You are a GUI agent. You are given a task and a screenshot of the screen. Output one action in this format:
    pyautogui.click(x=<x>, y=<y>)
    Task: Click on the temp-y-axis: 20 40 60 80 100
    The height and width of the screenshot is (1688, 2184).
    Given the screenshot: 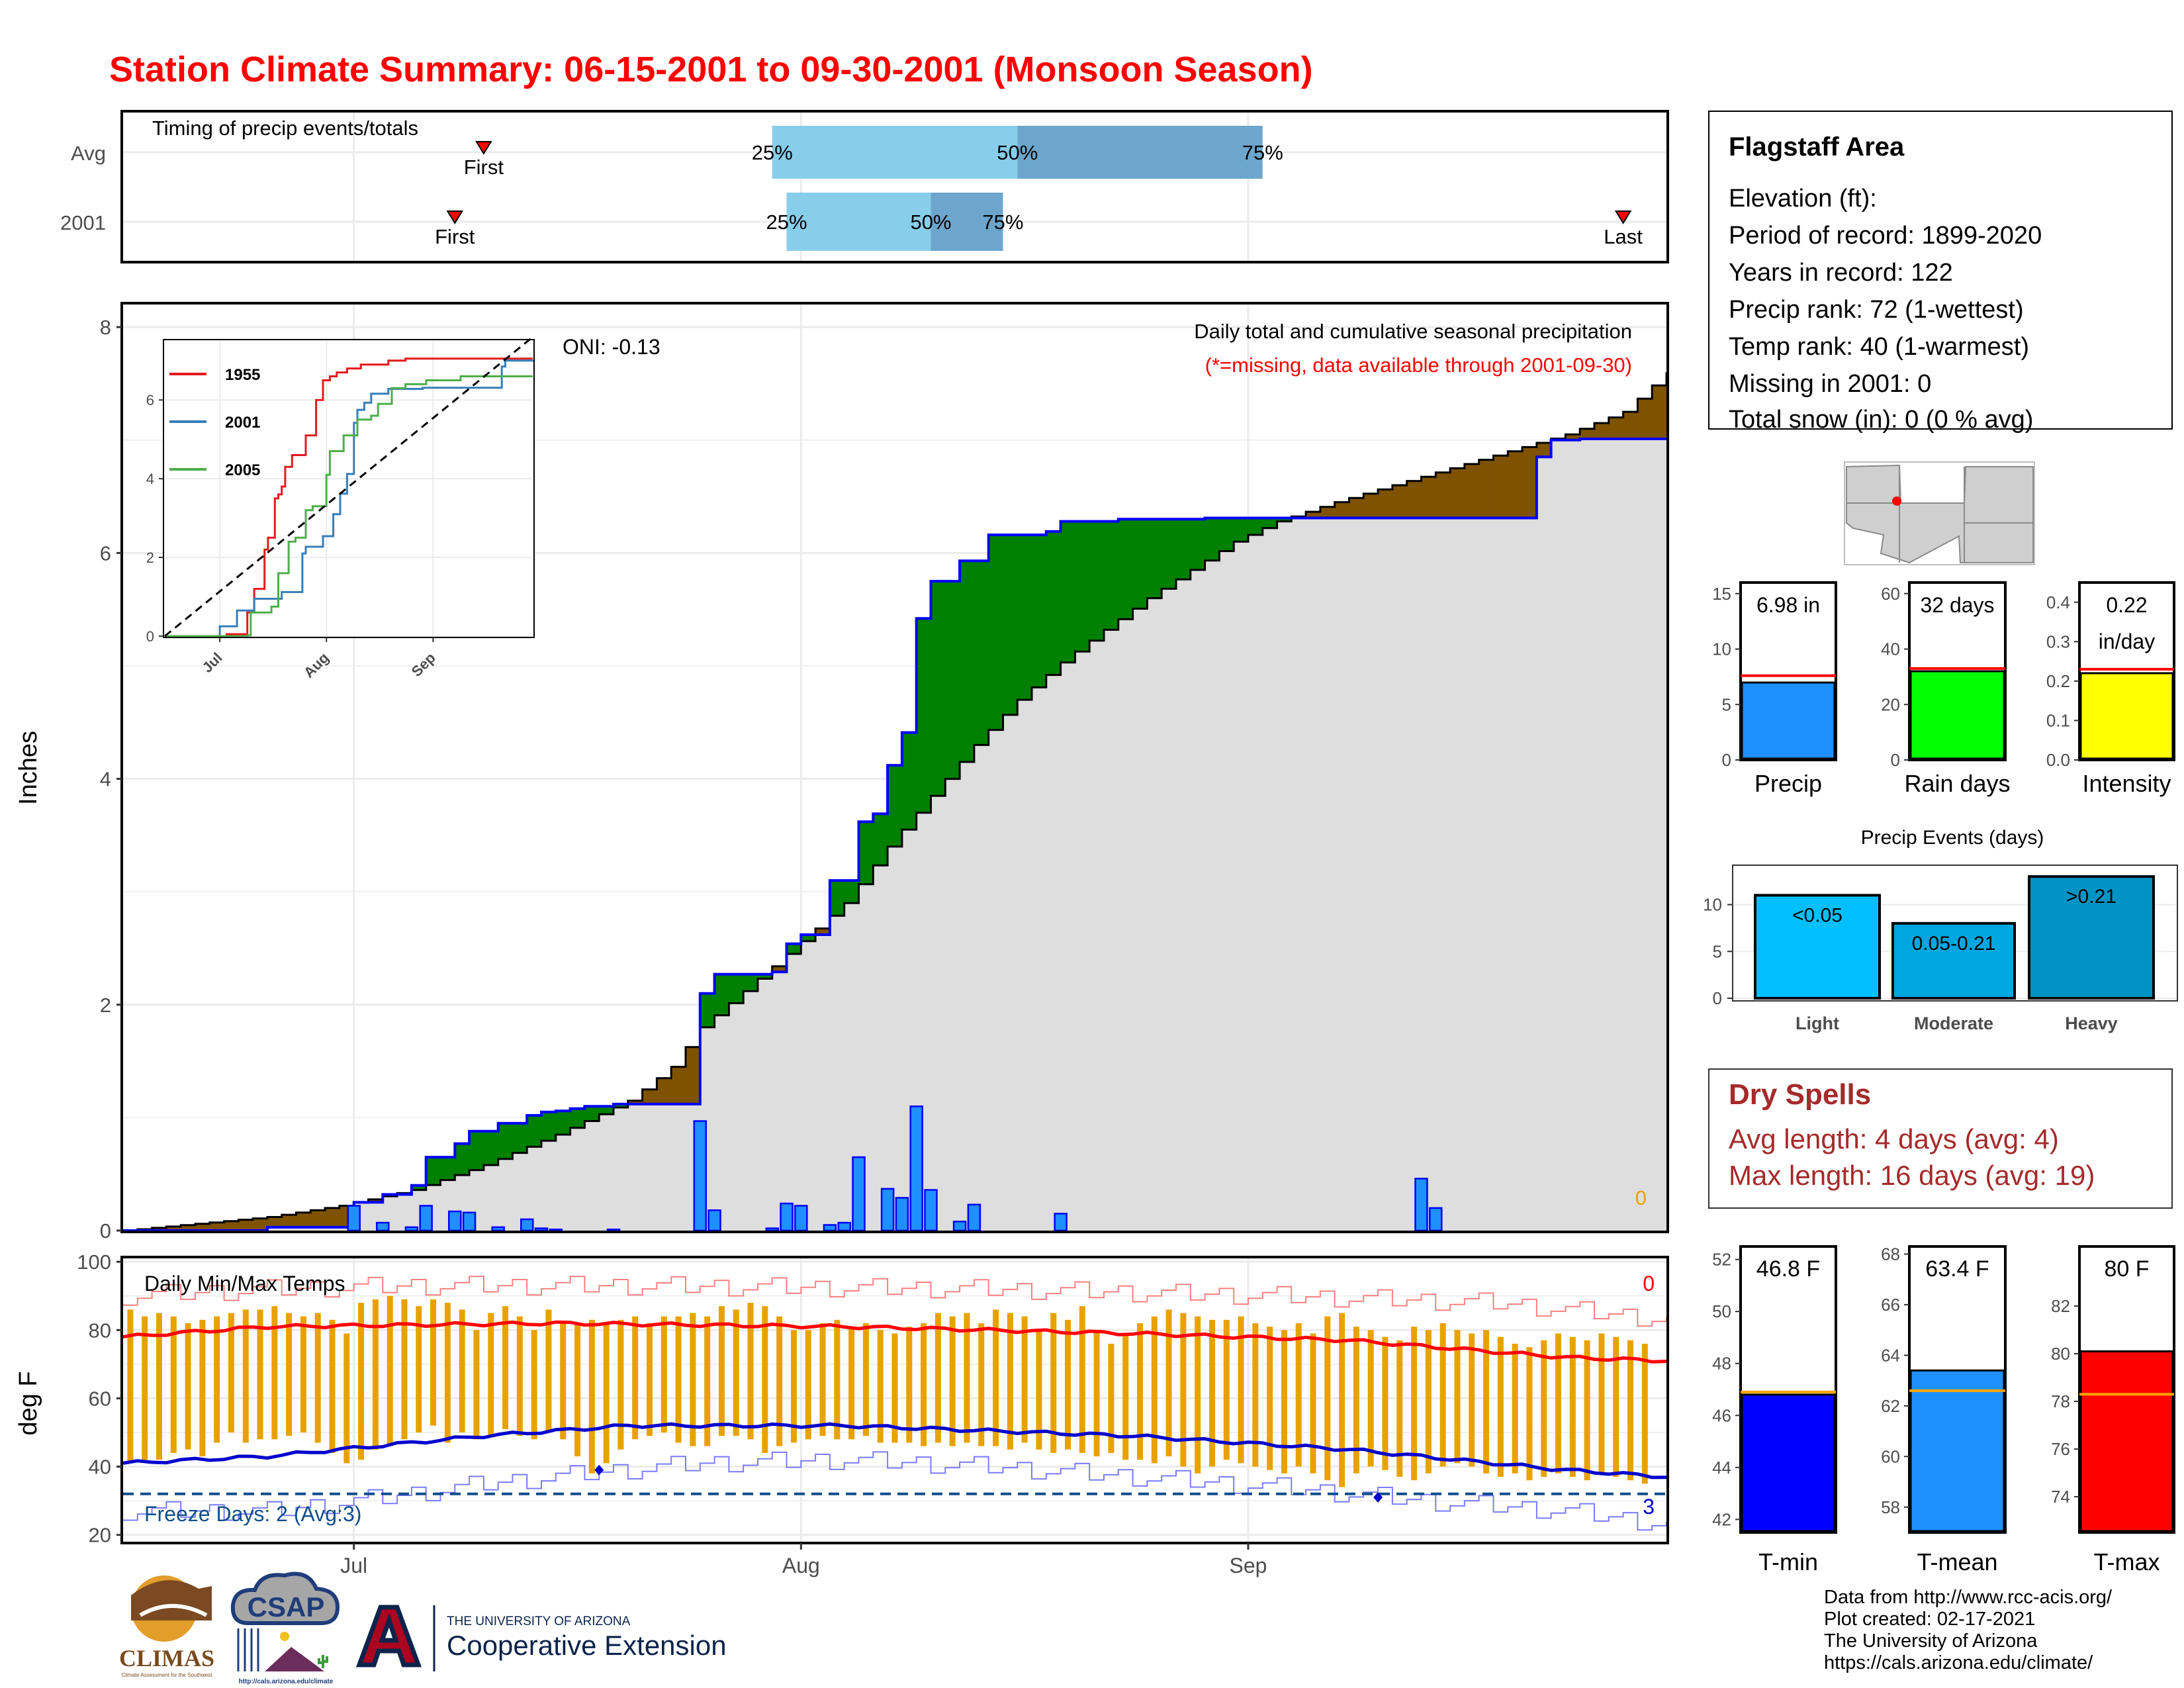 What is the action you would take?
    pyautogui.click(x=100, y=1398)
    